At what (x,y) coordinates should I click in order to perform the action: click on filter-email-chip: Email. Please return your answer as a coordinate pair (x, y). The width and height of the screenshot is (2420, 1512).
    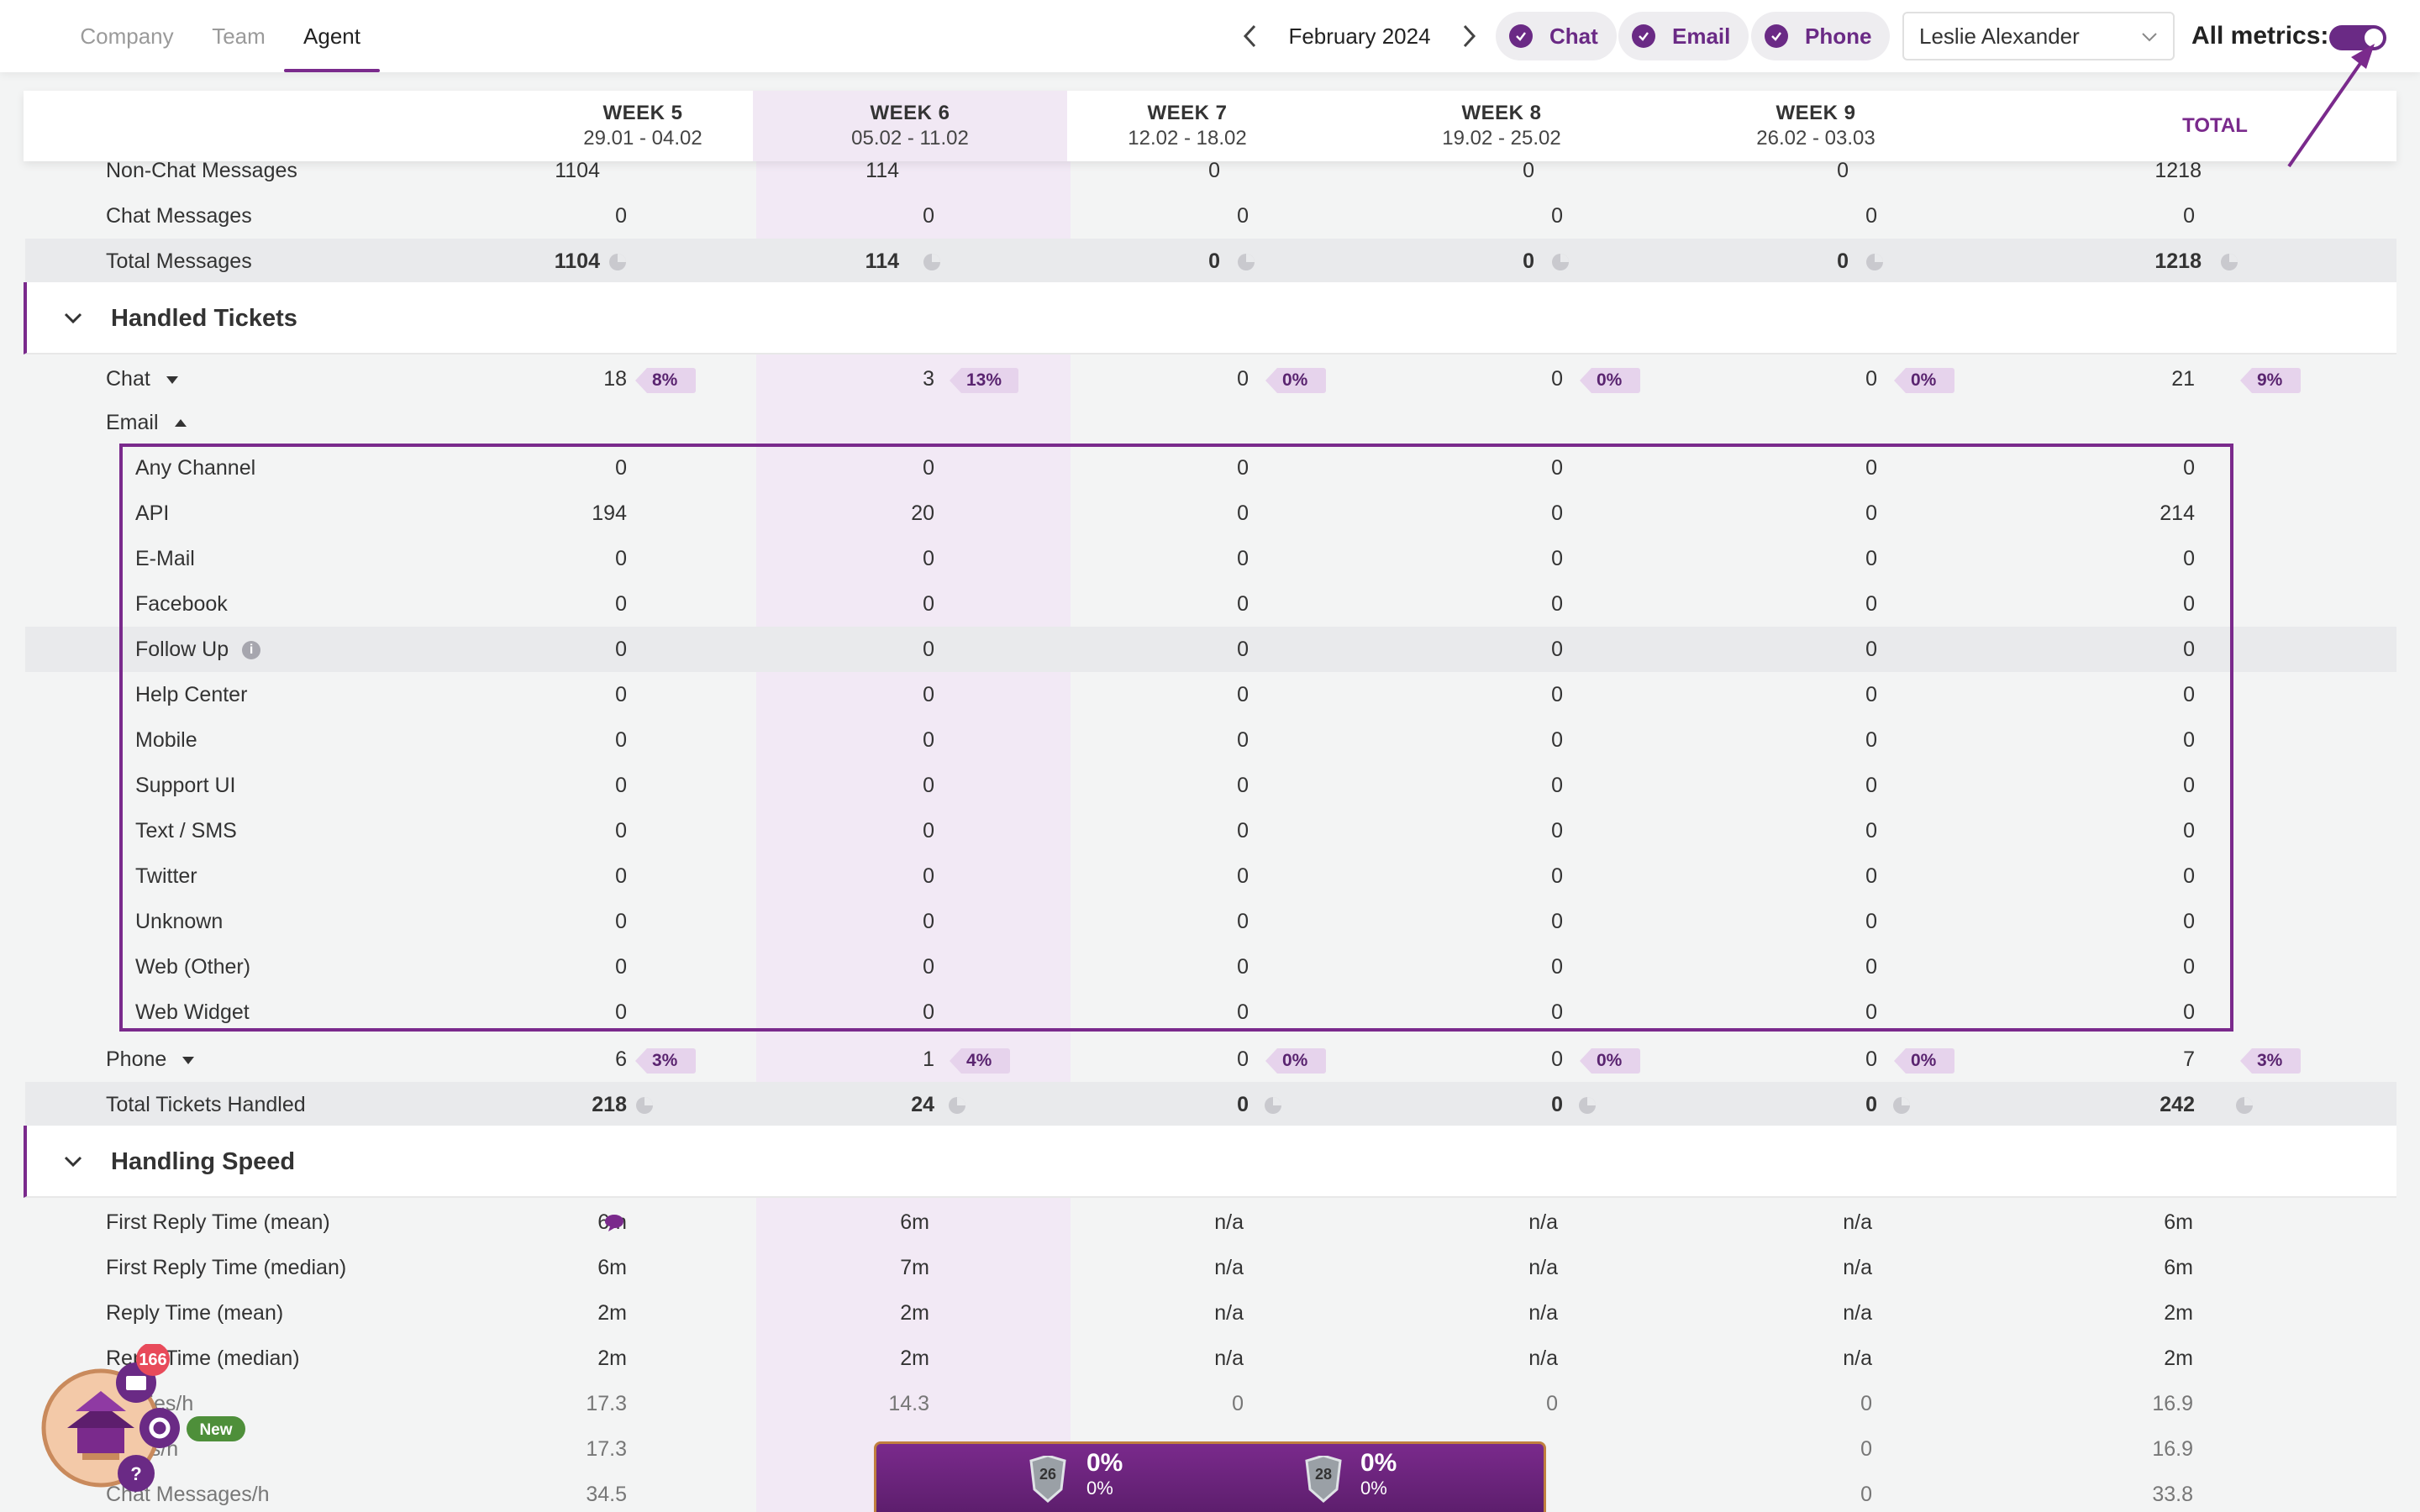
    Looking at the image, I should click on (1683, 36).